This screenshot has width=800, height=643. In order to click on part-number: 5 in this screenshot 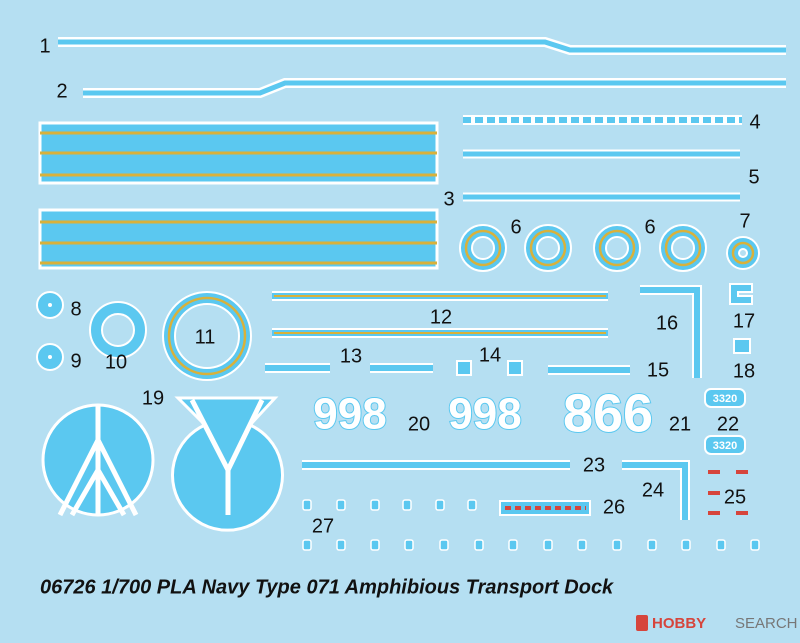, I will do `click(753, 177)`.